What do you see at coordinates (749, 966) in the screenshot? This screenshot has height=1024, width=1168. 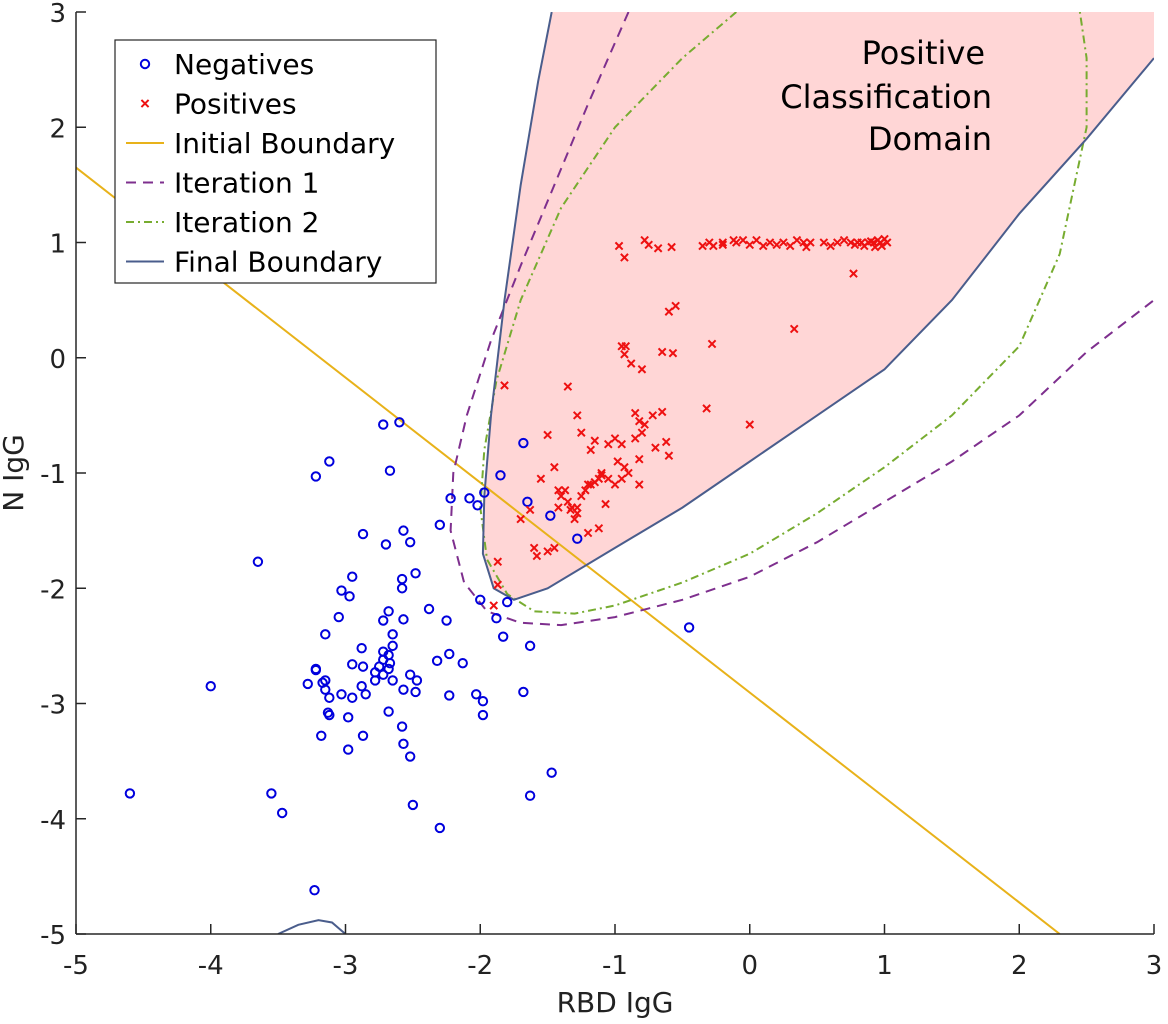 I see `x-tick-label: 0` at bounding box center [749, 966].